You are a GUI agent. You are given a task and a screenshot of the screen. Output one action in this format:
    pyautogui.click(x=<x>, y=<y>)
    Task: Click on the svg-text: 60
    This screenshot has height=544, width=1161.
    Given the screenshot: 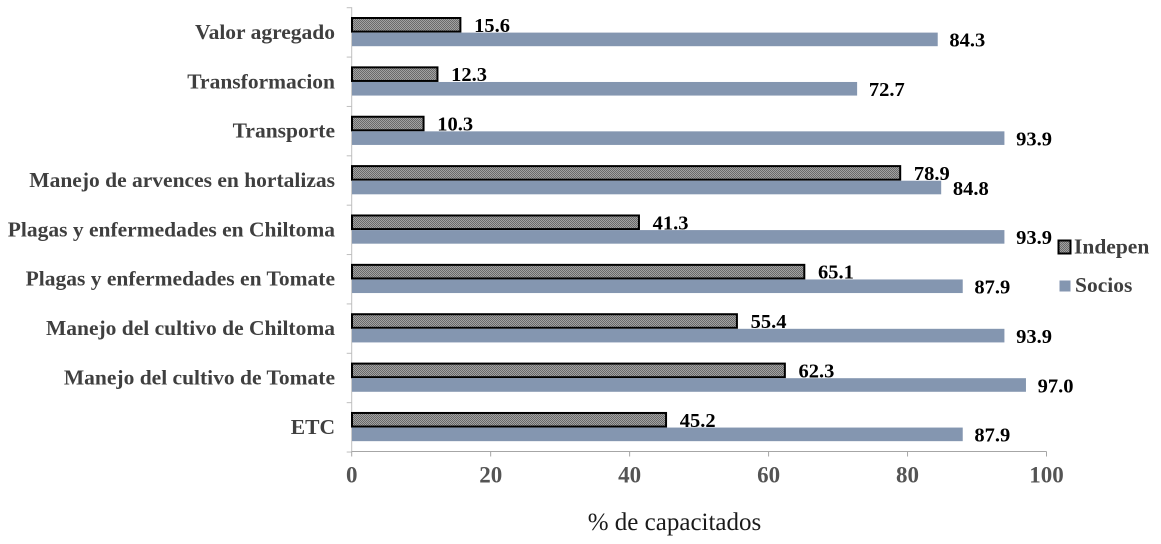 What is the action you would take?
    pyautogui.click(x=768, y=475)
    